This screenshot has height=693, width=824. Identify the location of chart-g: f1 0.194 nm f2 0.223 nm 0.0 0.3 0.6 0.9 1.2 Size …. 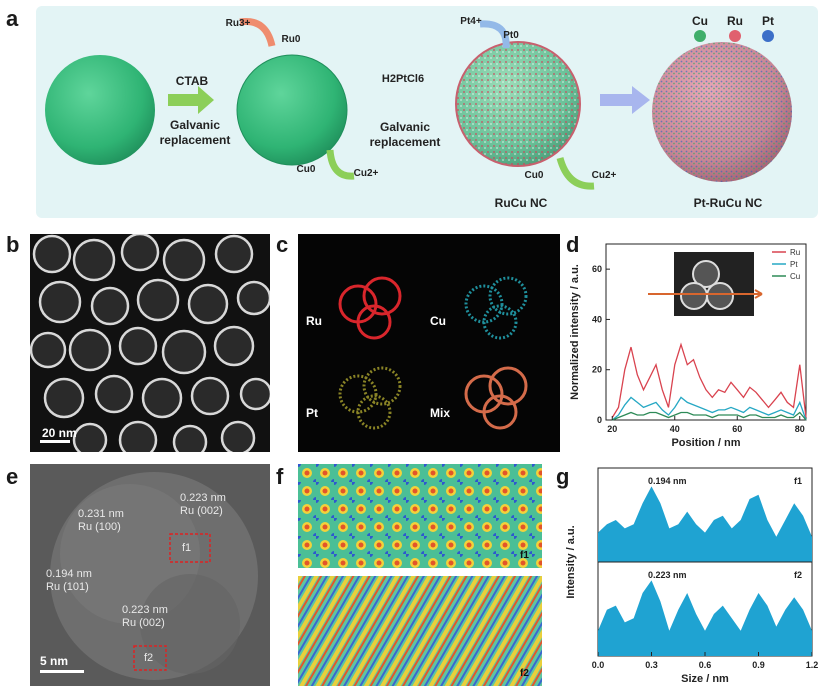
(692, 576).